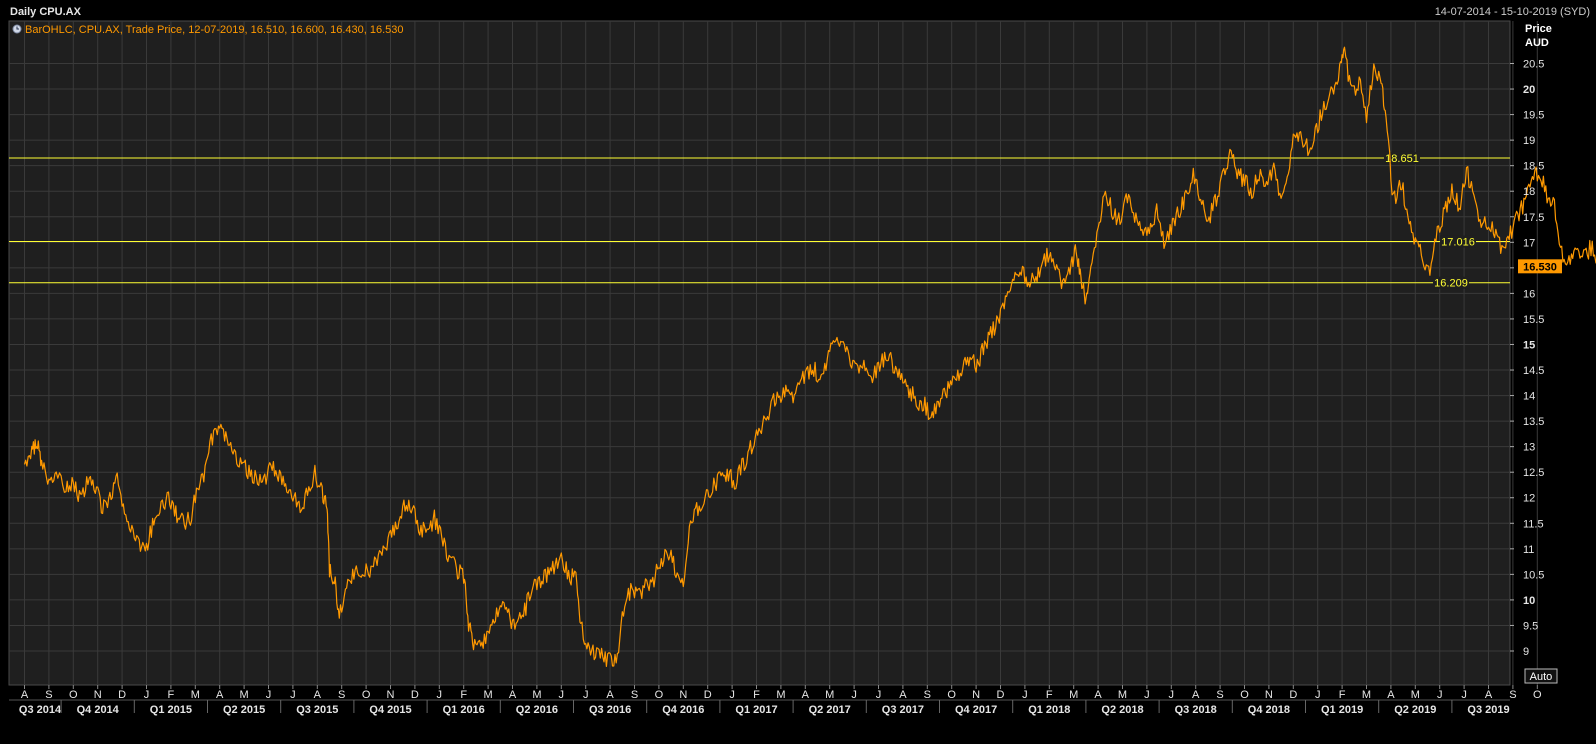 This screenshot has height=744, width=1596. Describe the element at coordinates (1269, 710) in the screenshot. I see `x-quarter-label: Q4 2018` at that location.